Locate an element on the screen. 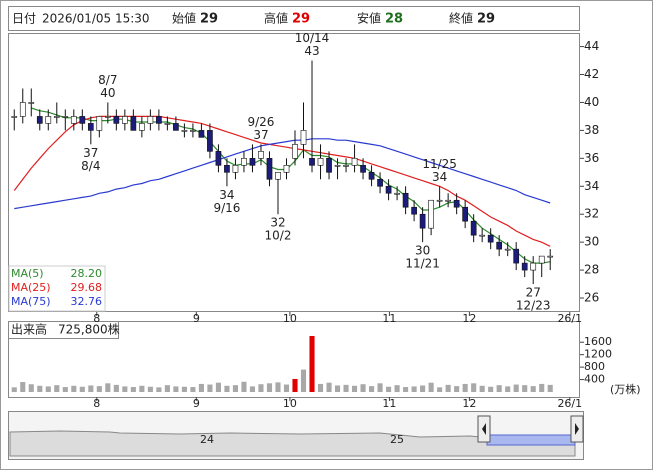 The width and height of the screenshot is (653, 474). annotation-date: 9/26 is located at coordinates (260, 122).